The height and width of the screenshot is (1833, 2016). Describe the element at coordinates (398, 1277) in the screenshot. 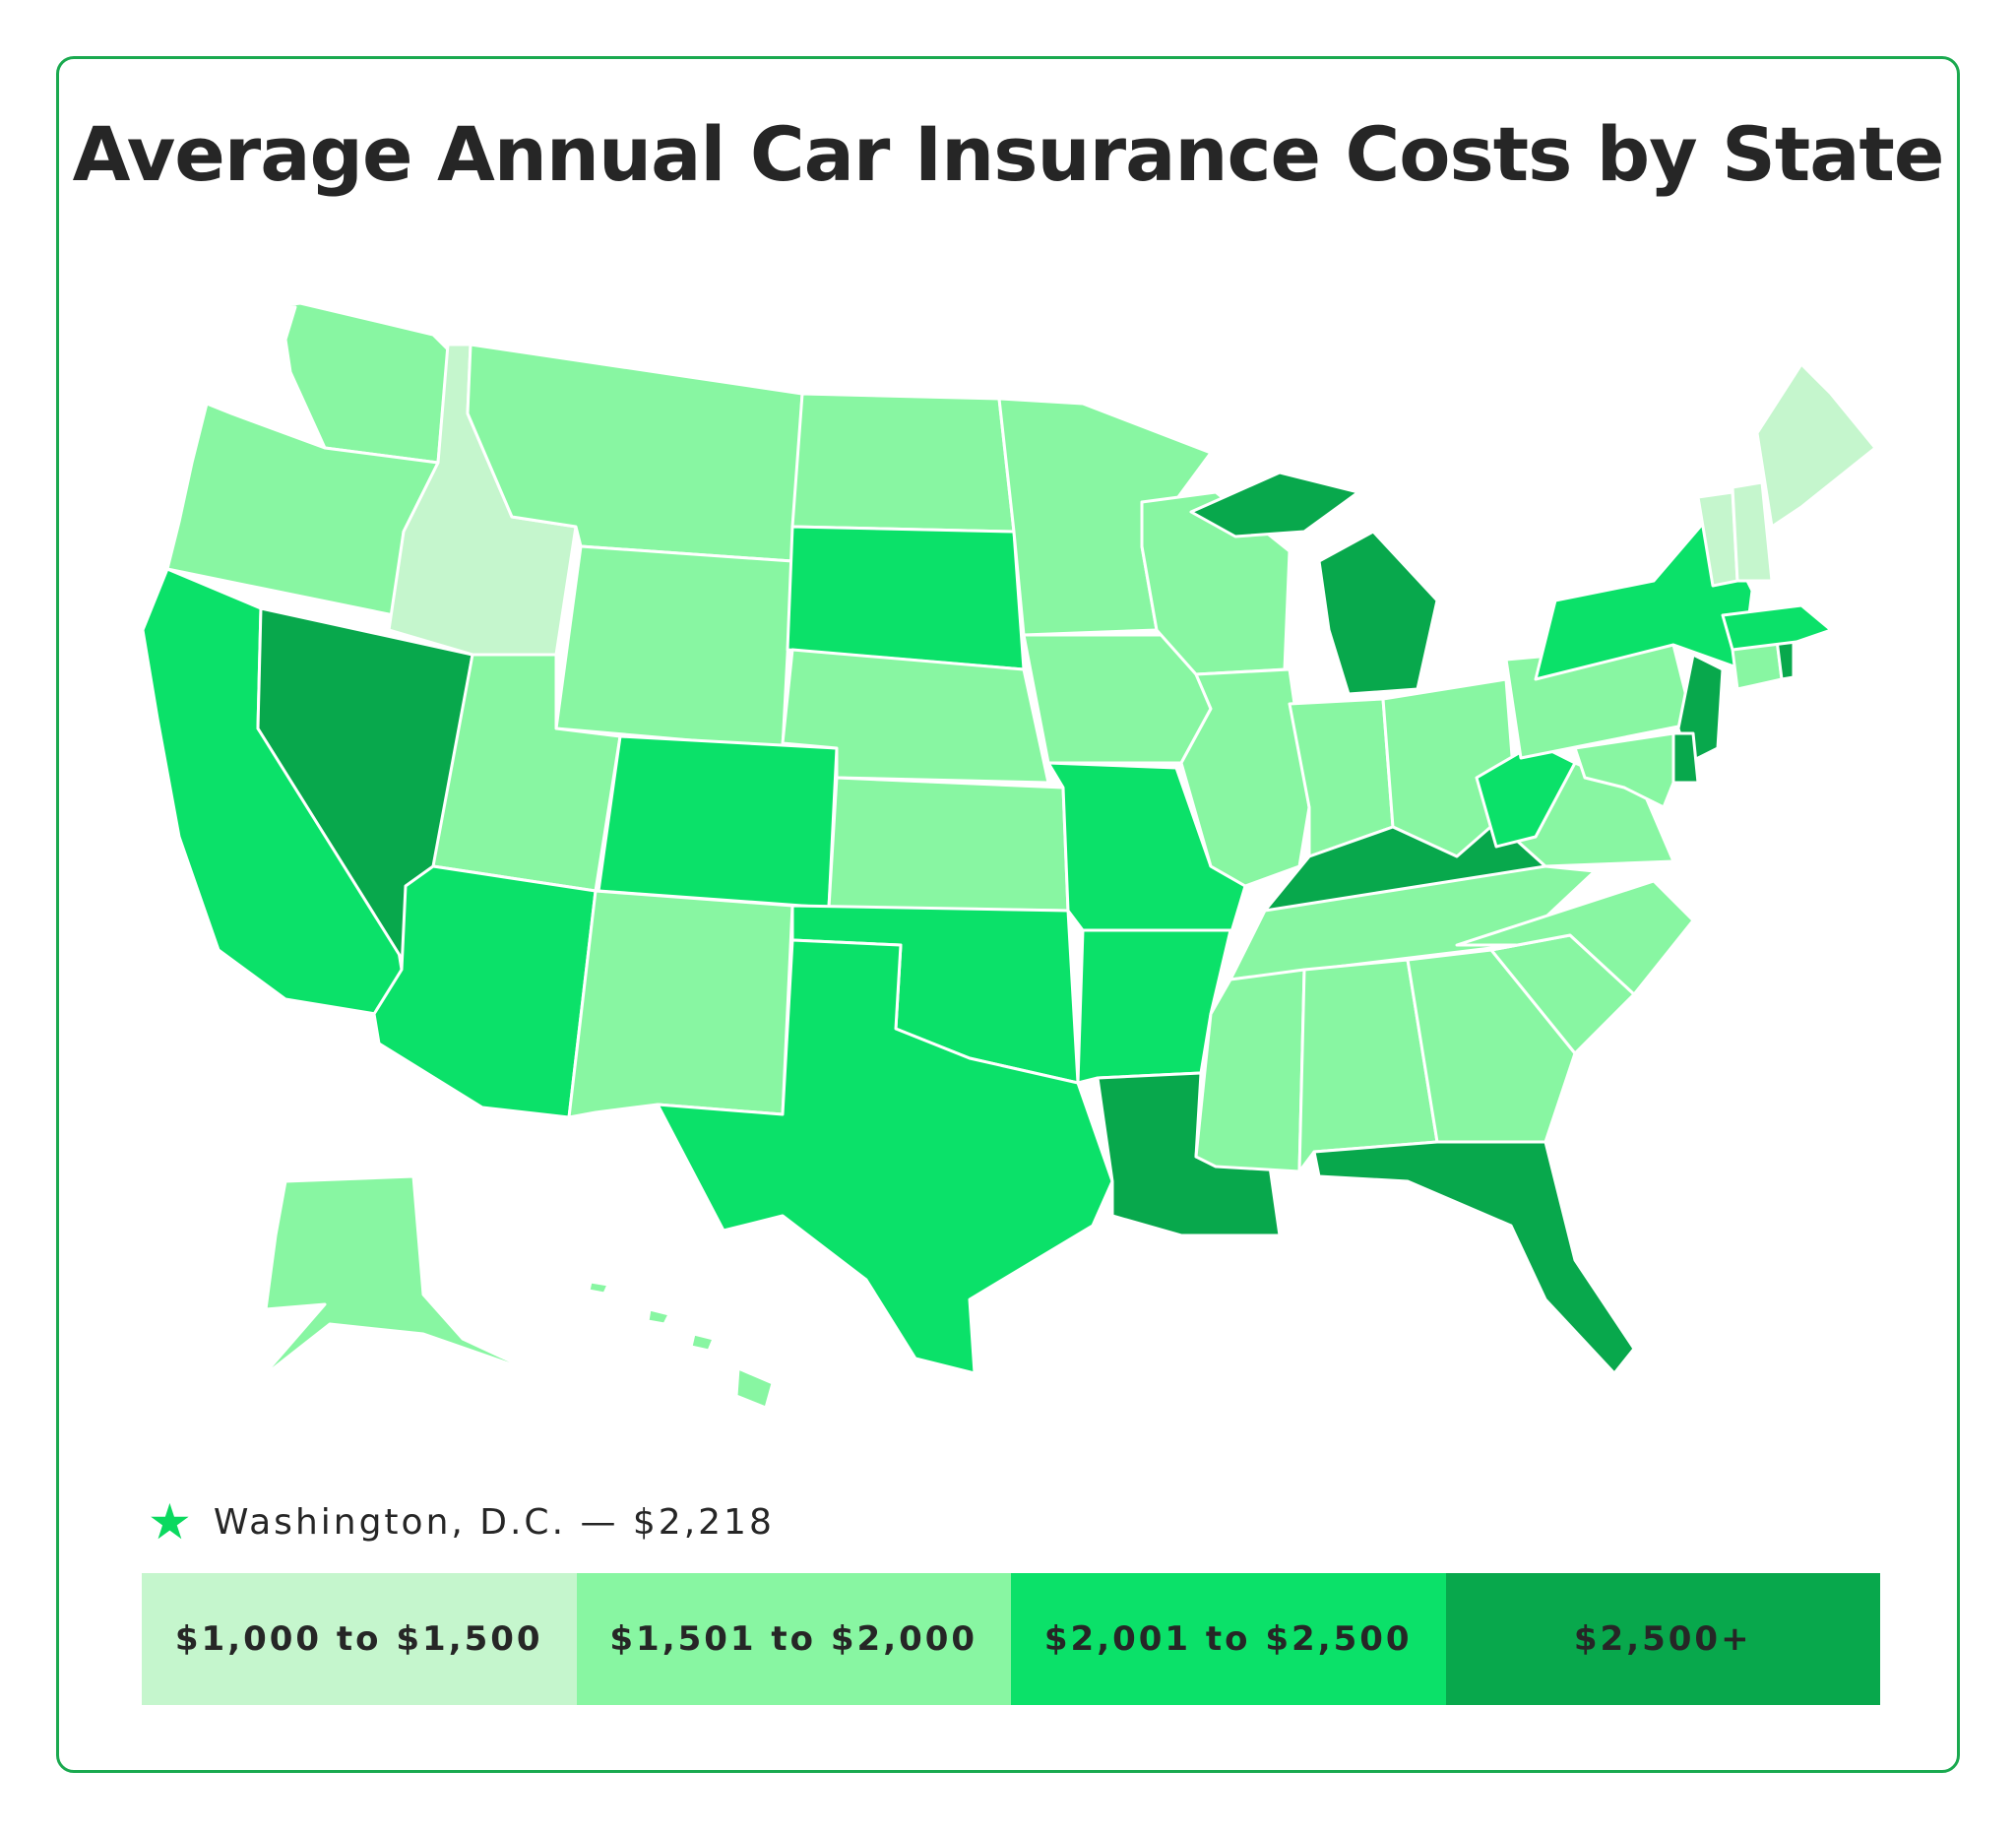

I see `state-ak` at that location.